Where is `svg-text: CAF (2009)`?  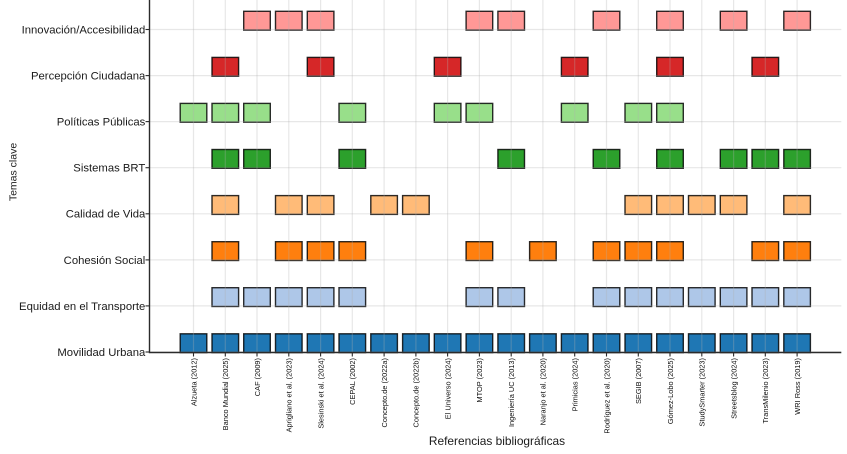
svg-text: CAF (2009) is located at coordinates (257, 377).